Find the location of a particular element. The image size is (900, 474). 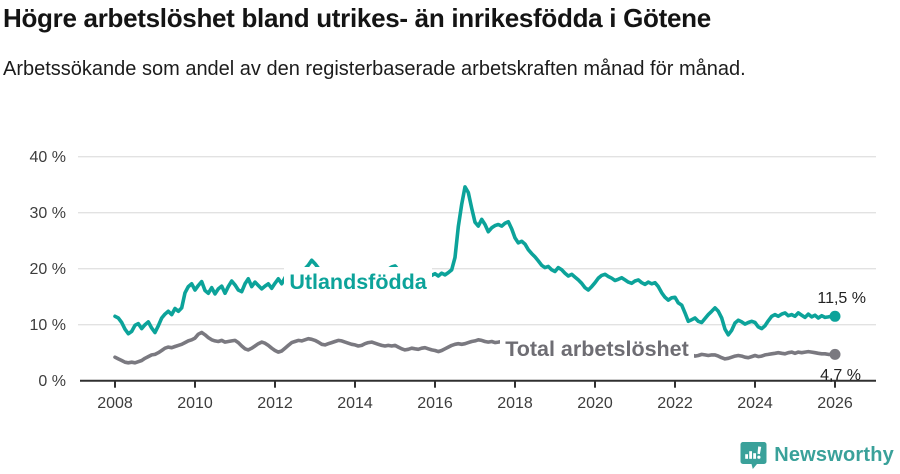

y-axis-tick-label: 30 % is located at coordinates (48, 213).